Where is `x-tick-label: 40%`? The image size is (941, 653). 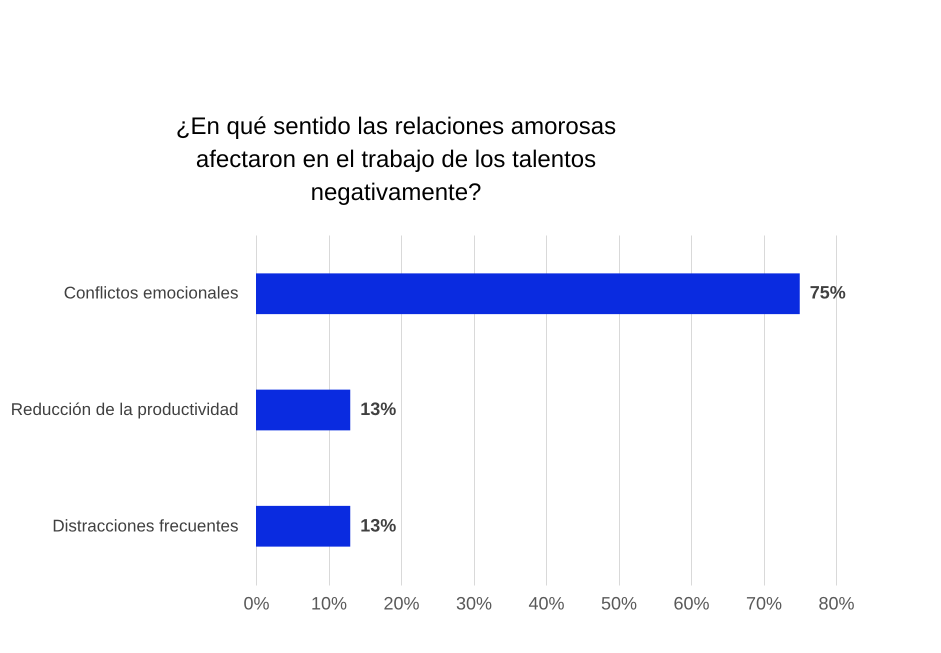 x-tick-label: 40% is located at coordinates (546, 604).